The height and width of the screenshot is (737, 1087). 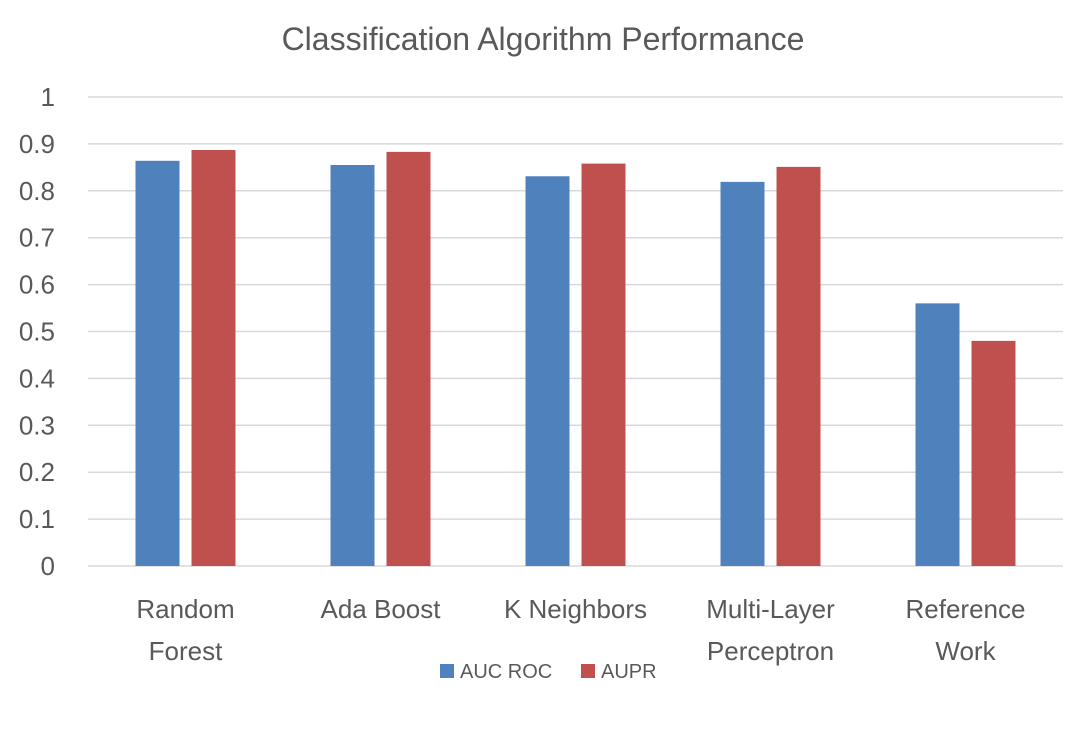 I want to click on y-tick-label: 0.6, so click(x=37, y=285).